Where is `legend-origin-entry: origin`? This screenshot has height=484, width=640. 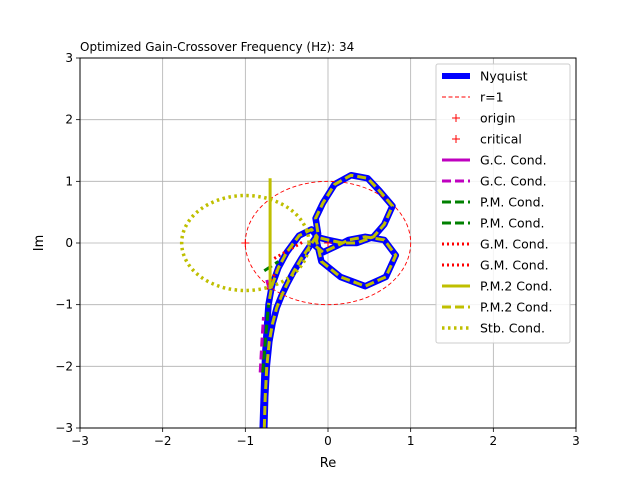
legend-origin-entry: origin is located at coordinates (484, 118).